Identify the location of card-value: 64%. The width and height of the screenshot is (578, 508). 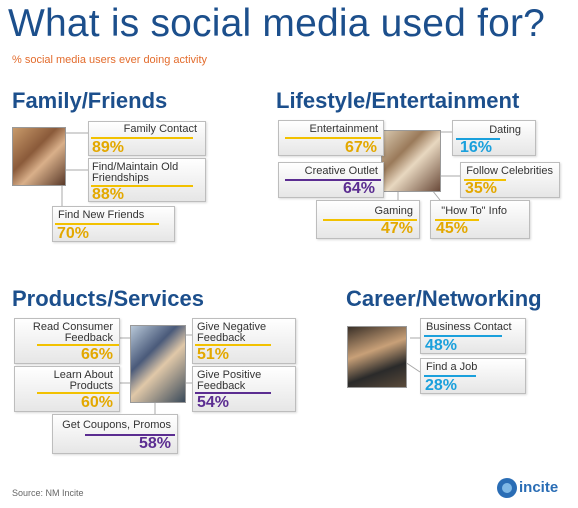
(358, 188).